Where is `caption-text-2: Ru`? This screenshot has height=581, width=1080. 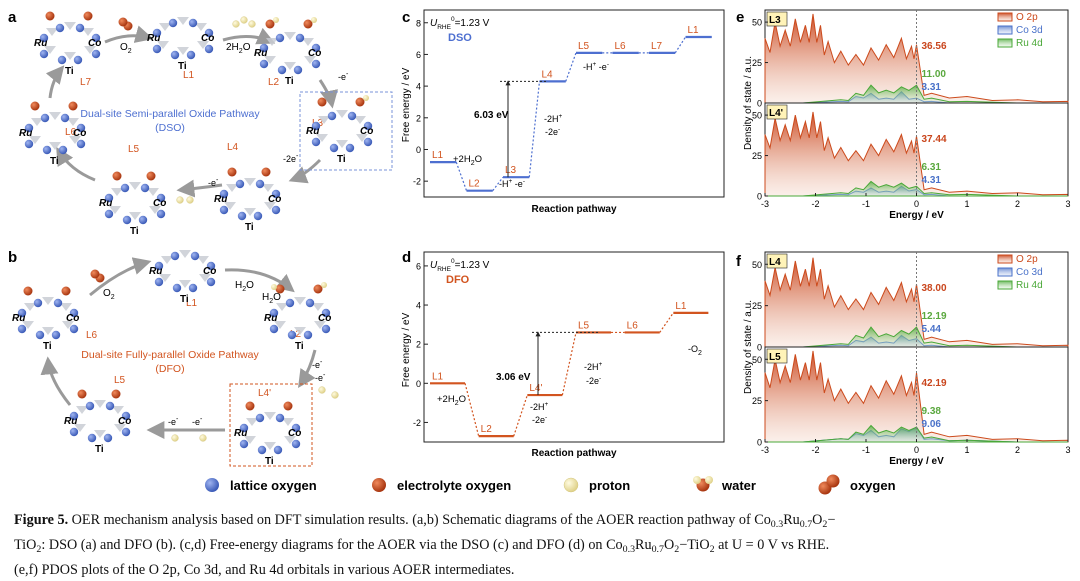 caption-text-2: Ru is located at coordinates (791, 520).